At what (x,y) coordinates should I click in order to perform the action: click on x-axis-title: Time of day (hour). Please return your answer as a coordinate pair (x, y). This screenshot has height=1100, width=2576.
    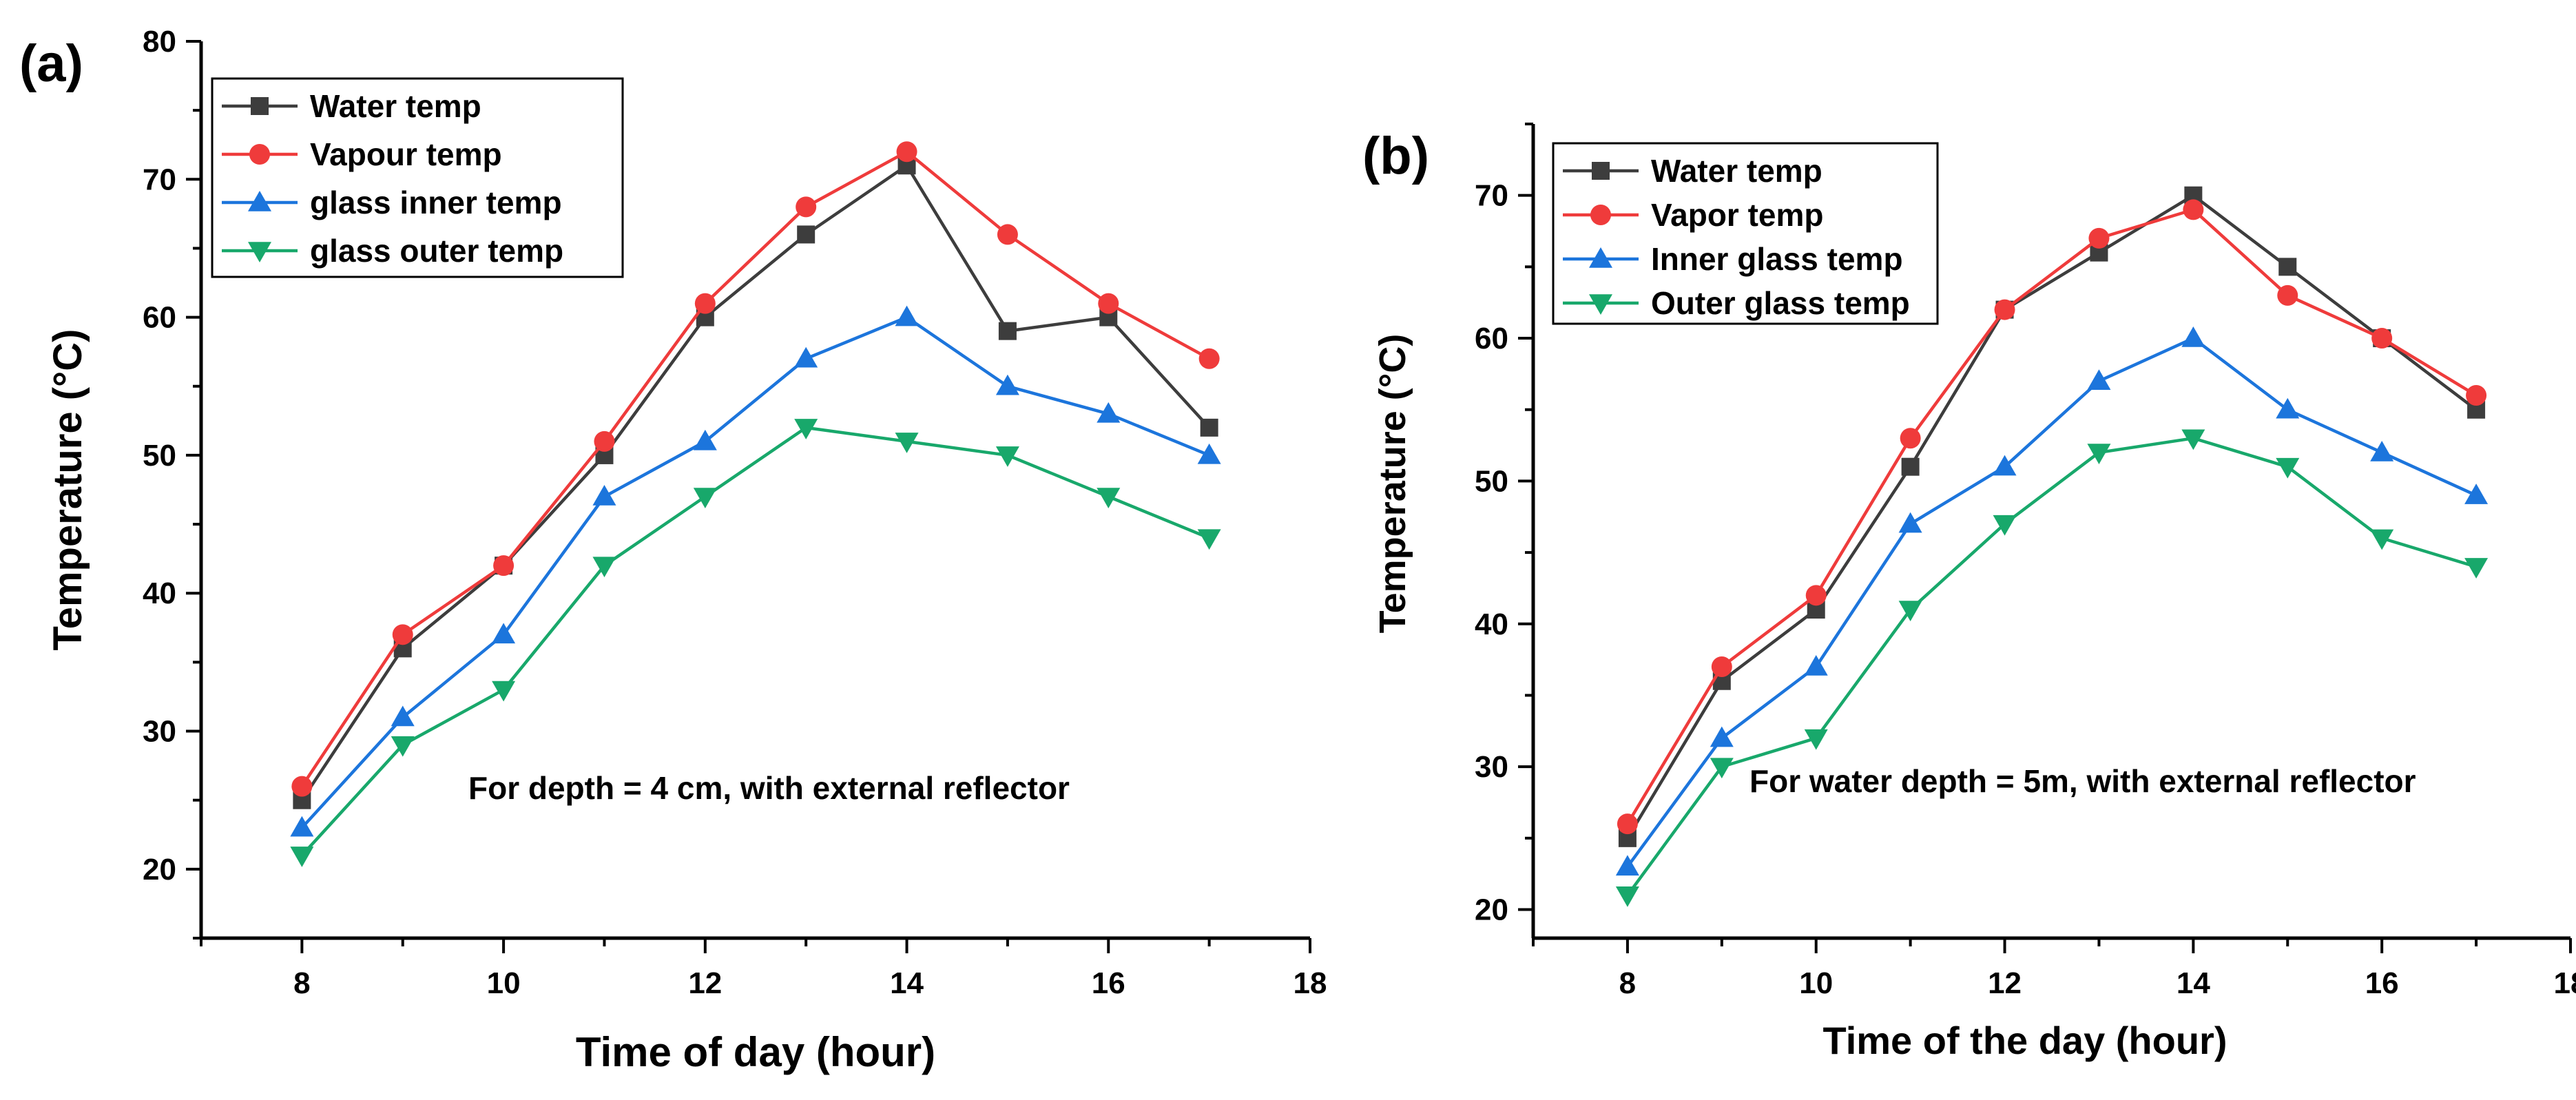
    Looking at the image, I should click on (755, 1052).